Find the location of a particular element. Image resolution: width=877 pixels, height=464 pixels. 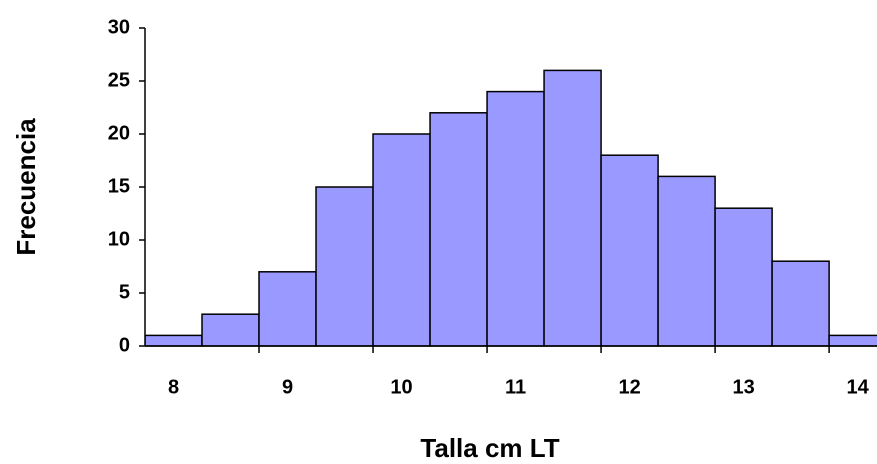

x-tick-label: 9 is located at coordinates (287, 387).